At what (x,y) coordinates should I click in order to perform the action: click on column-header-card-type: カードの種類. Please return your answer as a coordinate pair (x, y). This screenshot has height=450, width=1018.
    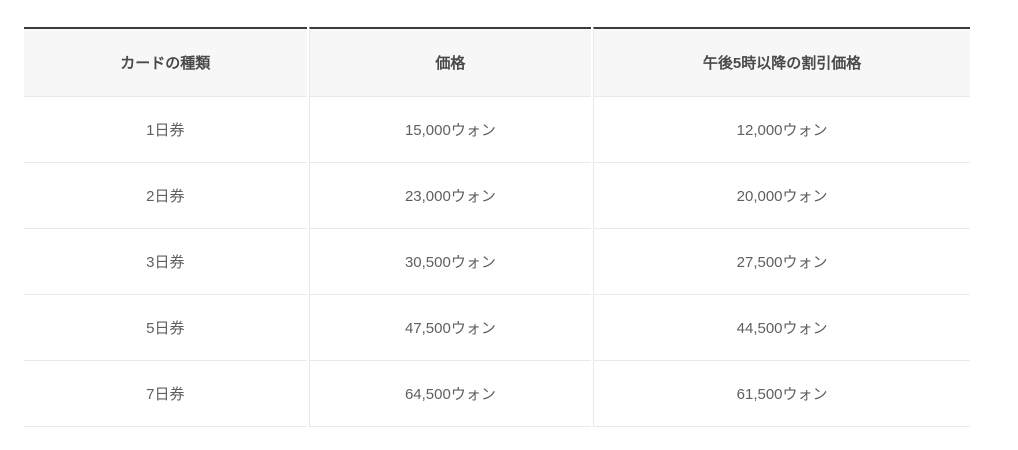
    Looking at the image, I should click on (165, 62).